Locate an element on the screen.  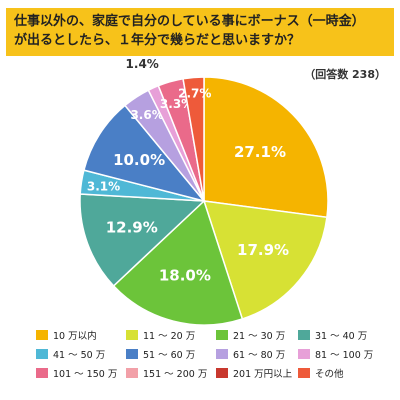
legend-label: 81 ～ 100 万 is located at coordinates (344, 355).